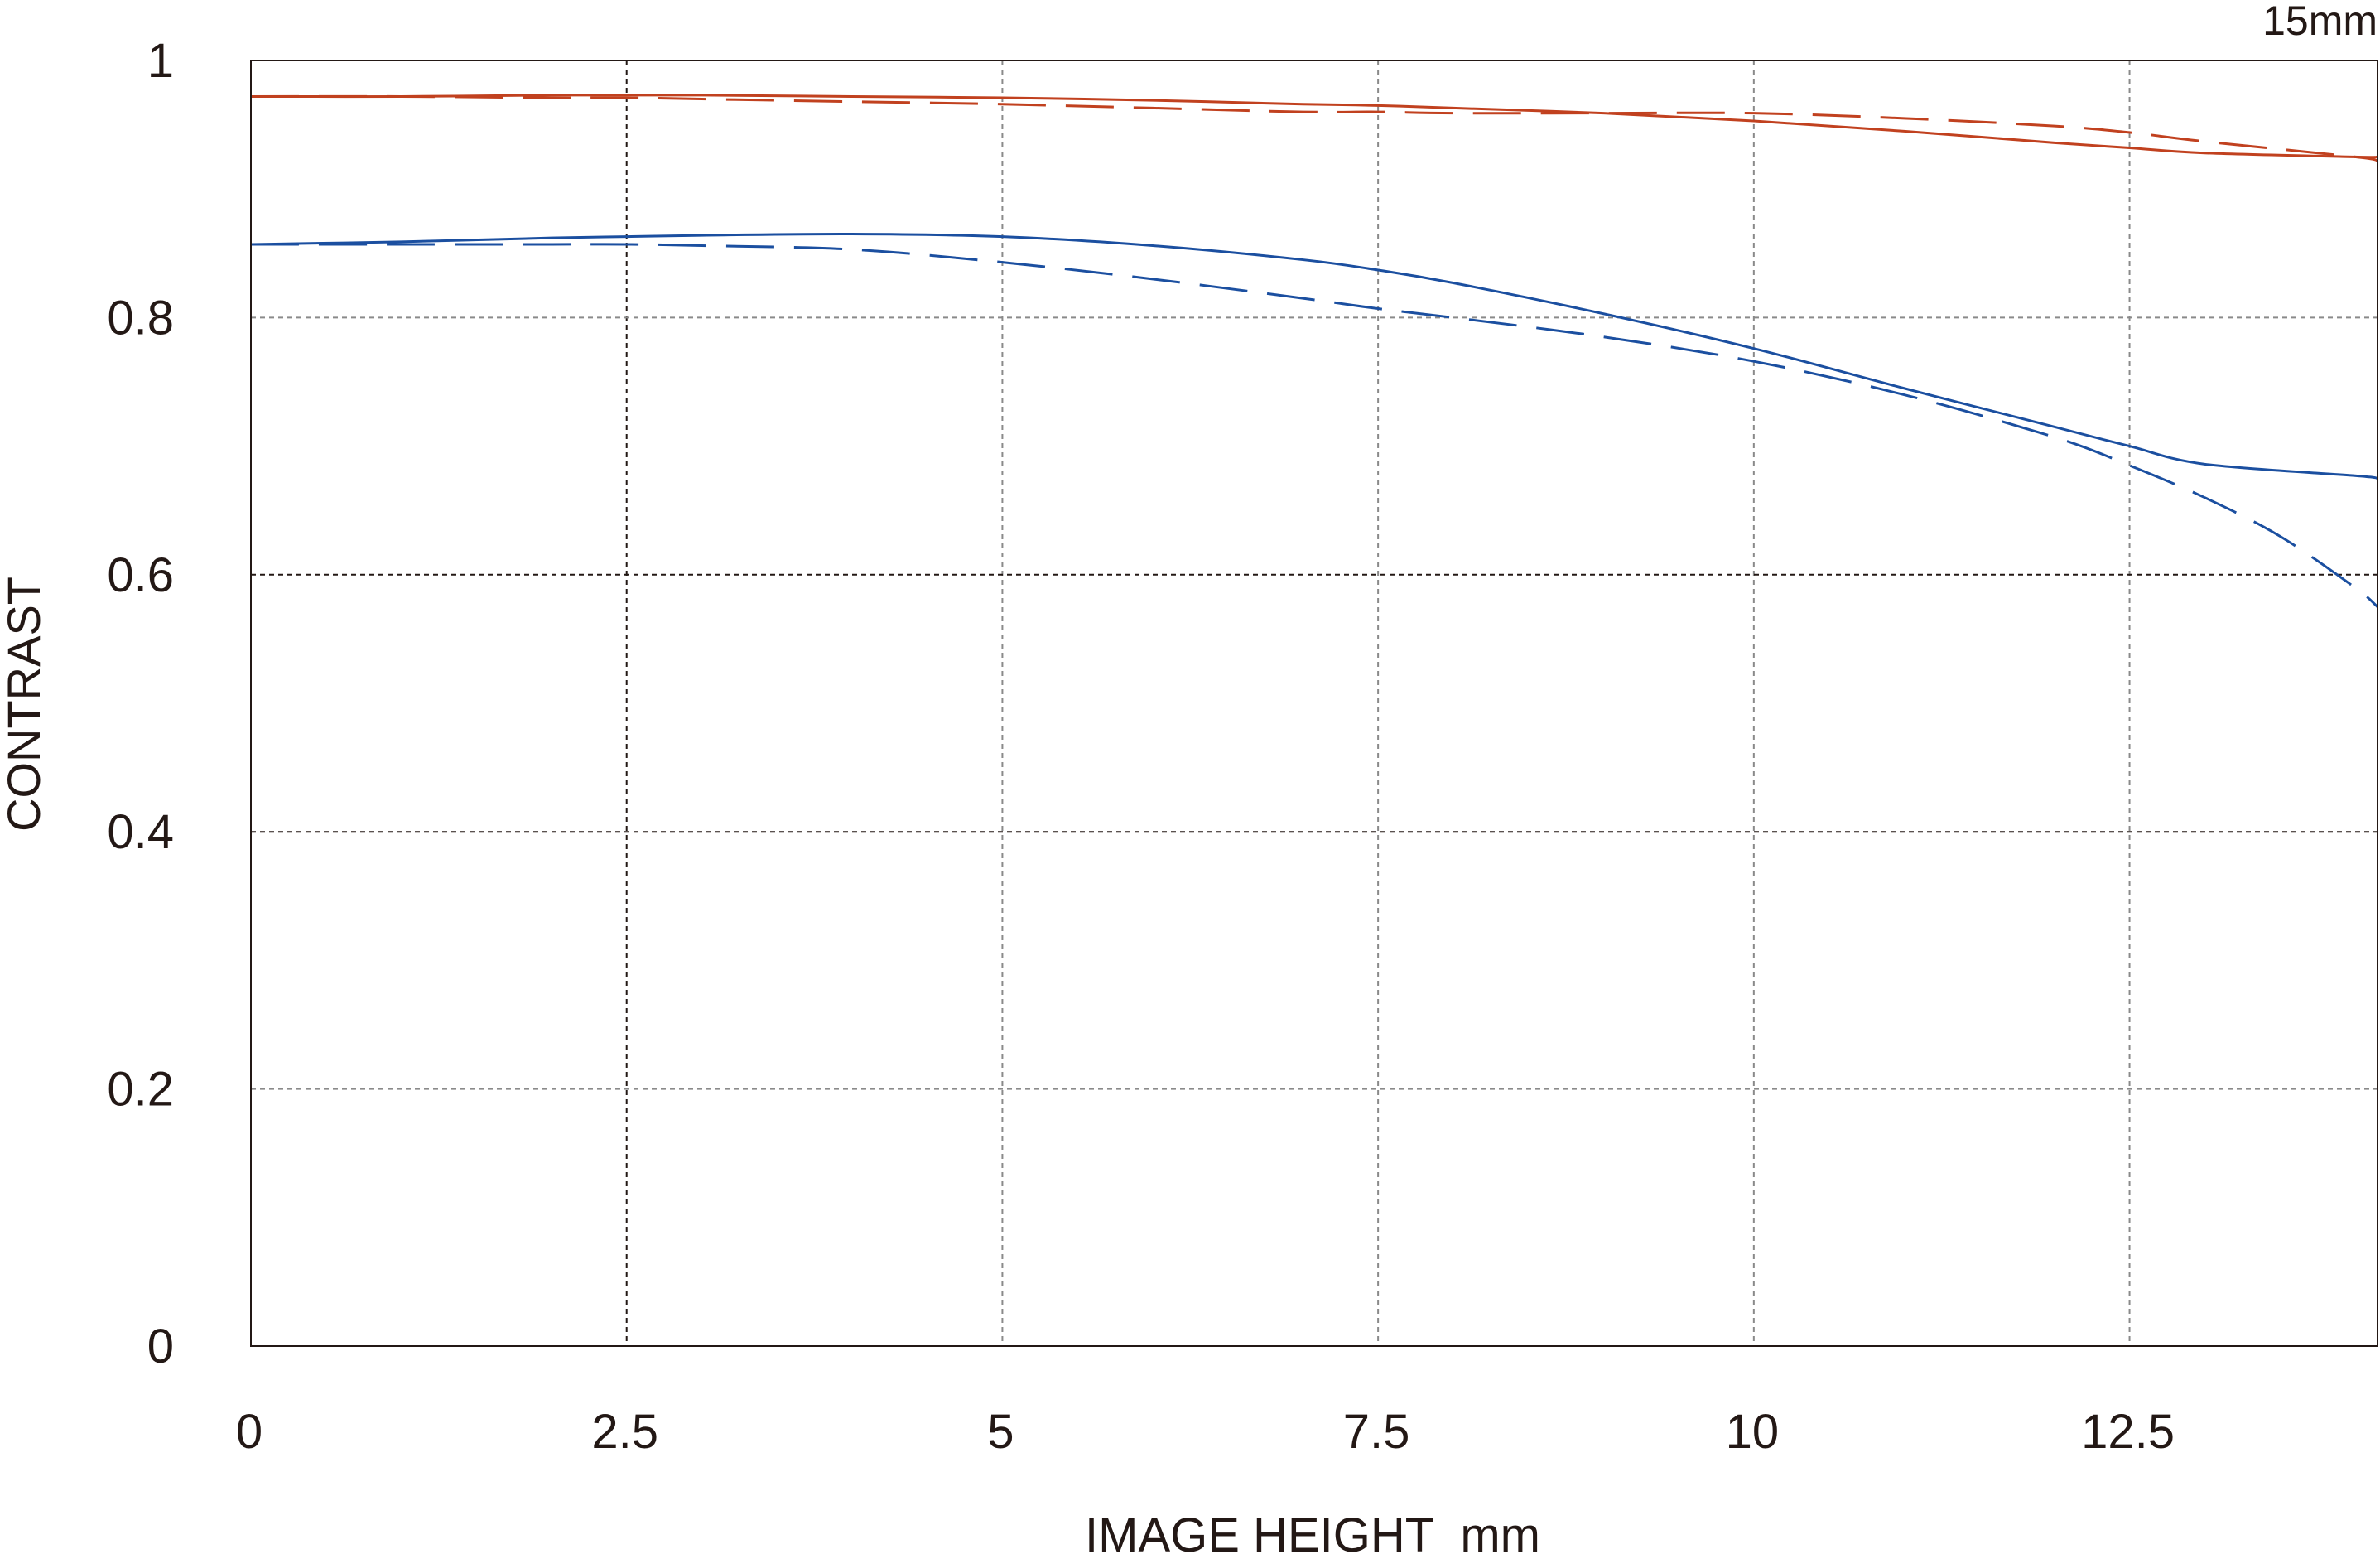 The width and height of the screenshot is (2380, 1554). What do you see at coordinates (1753, 1432) in the screenshot?
I see `x-tick-label: 10` at bounding box center [1753, 1432].